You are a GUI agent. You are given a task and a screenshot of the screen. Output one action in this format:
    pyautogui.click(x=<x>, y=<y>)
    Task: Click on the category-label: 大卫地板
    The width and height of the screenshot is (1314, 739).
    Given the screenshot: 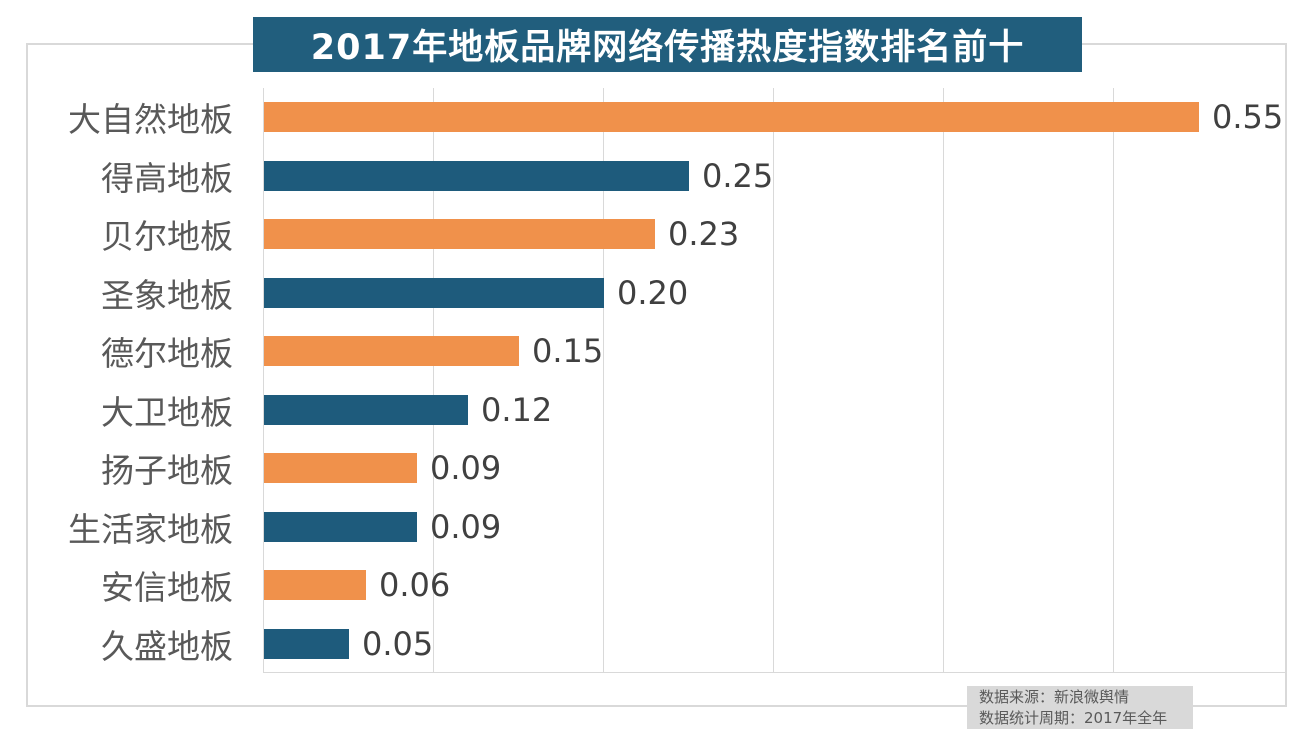 What is the action you would take?
    pyautogui.click(x=167, y=412)
    